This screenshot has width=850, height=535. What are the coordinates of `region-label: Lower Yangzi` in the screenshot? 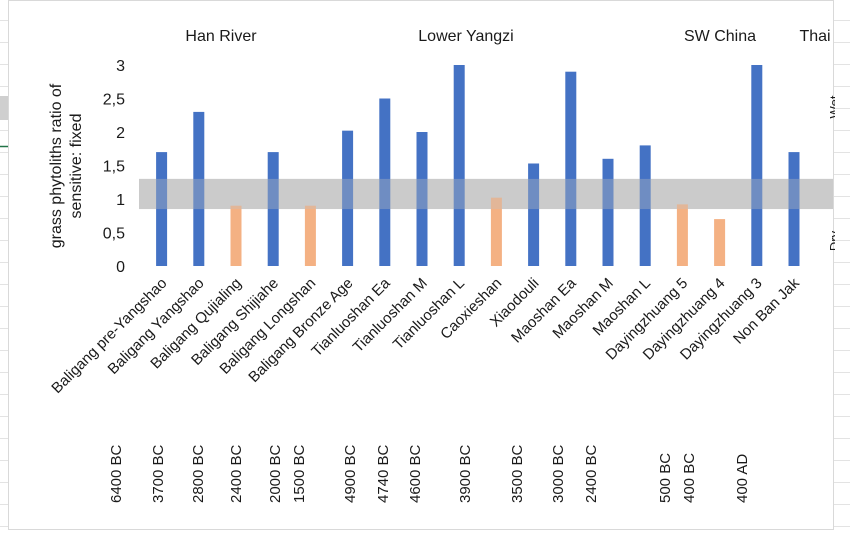 It's located at (465, 36).